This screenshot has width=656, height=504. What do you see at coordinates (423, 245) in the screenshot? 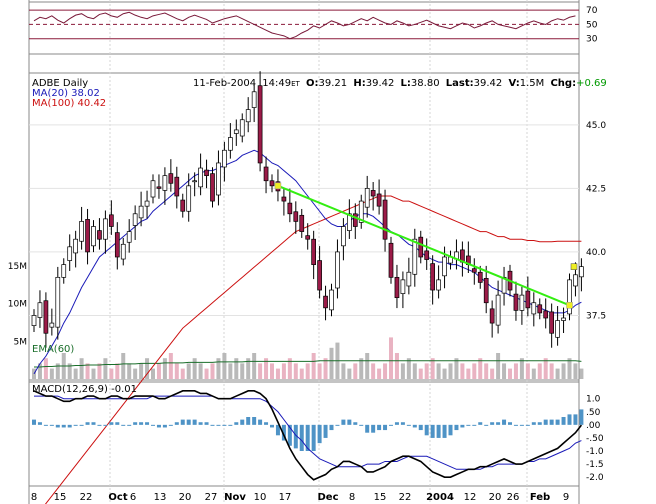
I see `trendline` at bounding box center [423, 245].